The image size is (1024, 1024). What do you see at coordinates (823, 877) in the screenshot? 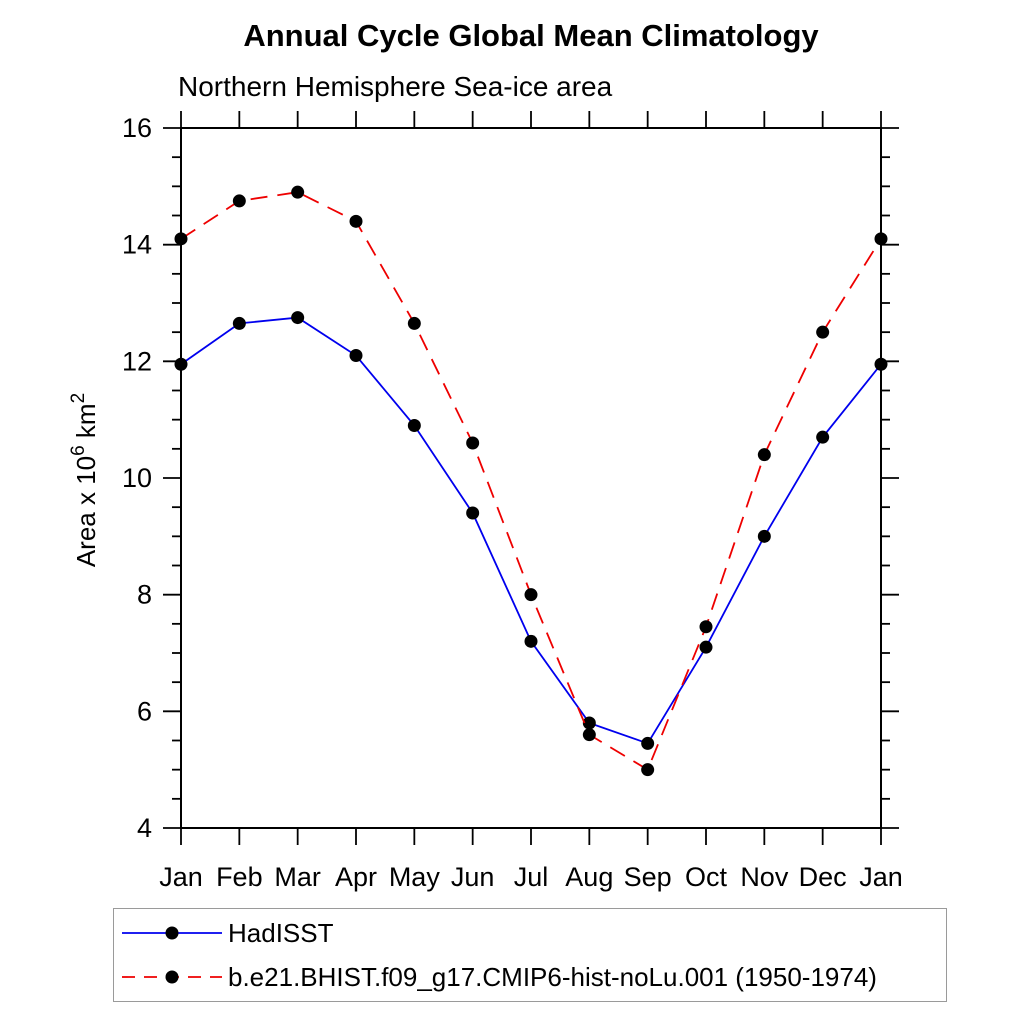
I see `x-tick-label: Dec` at bounding box center [823, 877].